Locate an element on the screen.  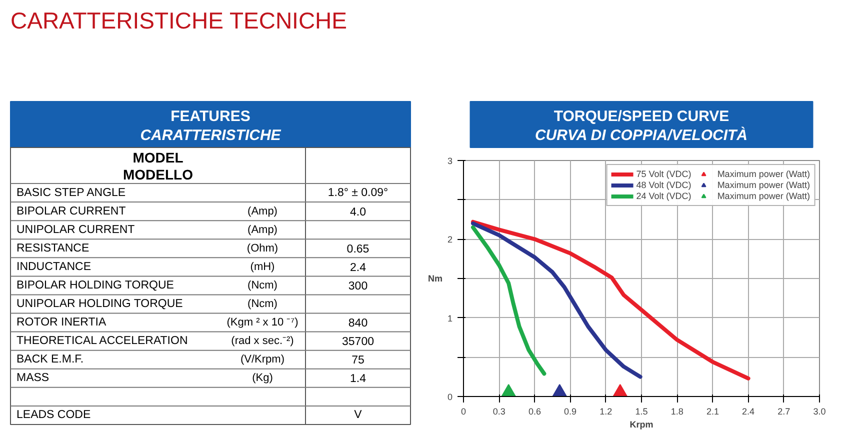
text: 300 is located at coordinates (358, 286).